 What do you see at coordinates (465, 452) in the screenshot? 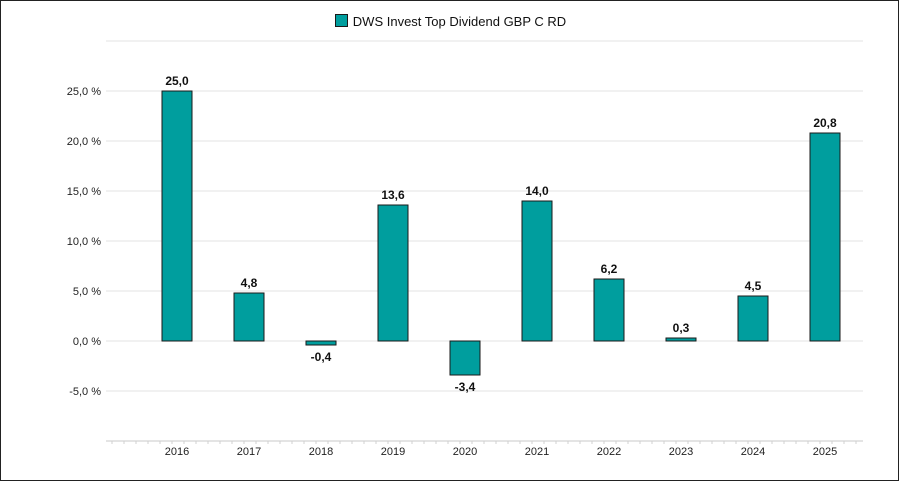
I see `x-tick-label: 2020` at bounding box center [465, 452].